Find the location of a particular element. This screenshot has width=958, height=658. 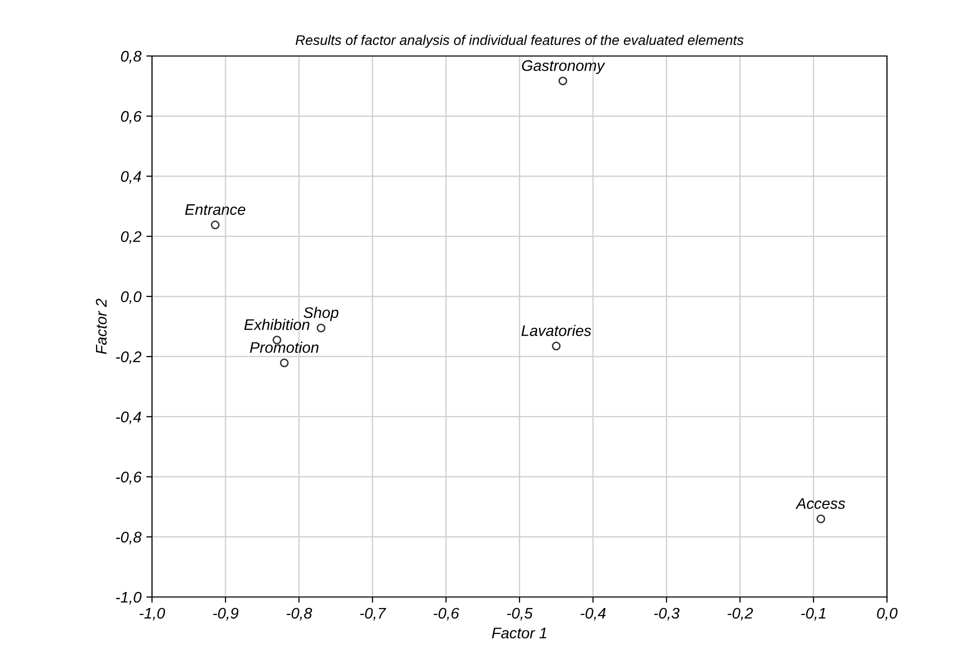

annotation: Access is located at coordinates (820, 503).